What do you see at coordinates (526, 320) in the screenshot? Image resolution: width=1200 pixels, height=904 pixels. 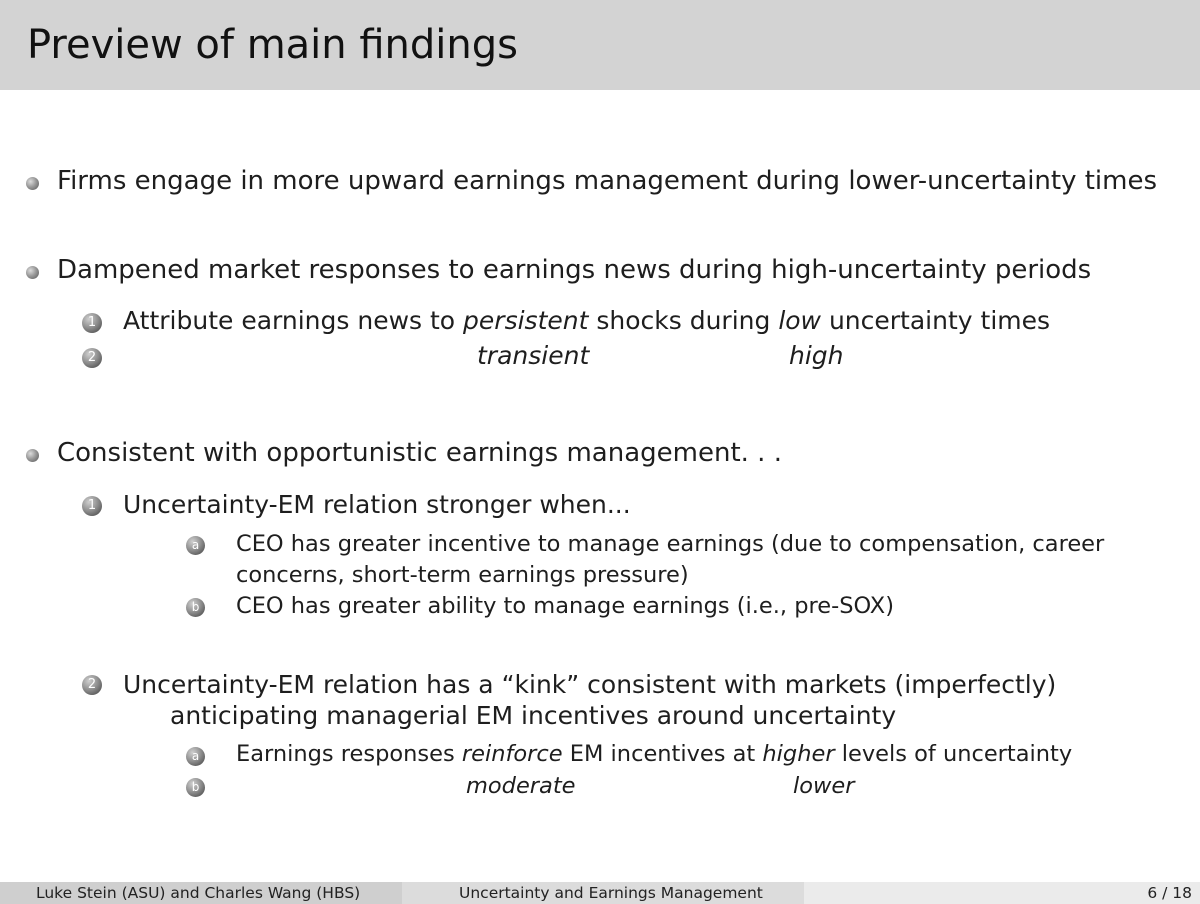 I see `emphasis: persistent` at bounding box center [526, 320].